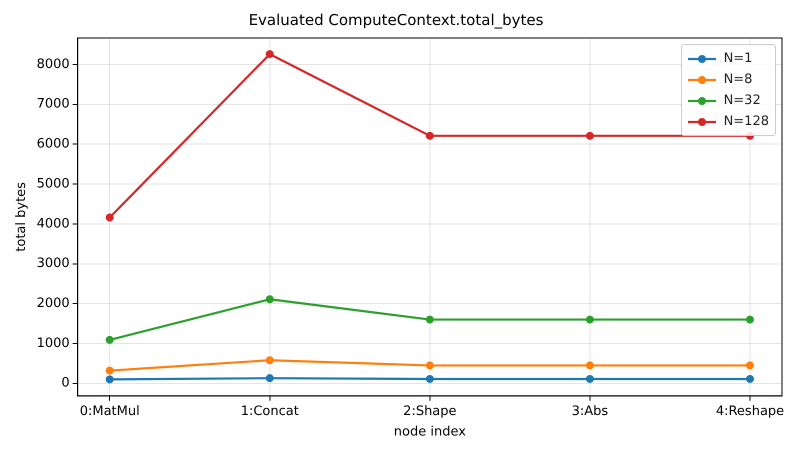  I want to click on x-tick-label: 1:Concat, so click(269, 411).